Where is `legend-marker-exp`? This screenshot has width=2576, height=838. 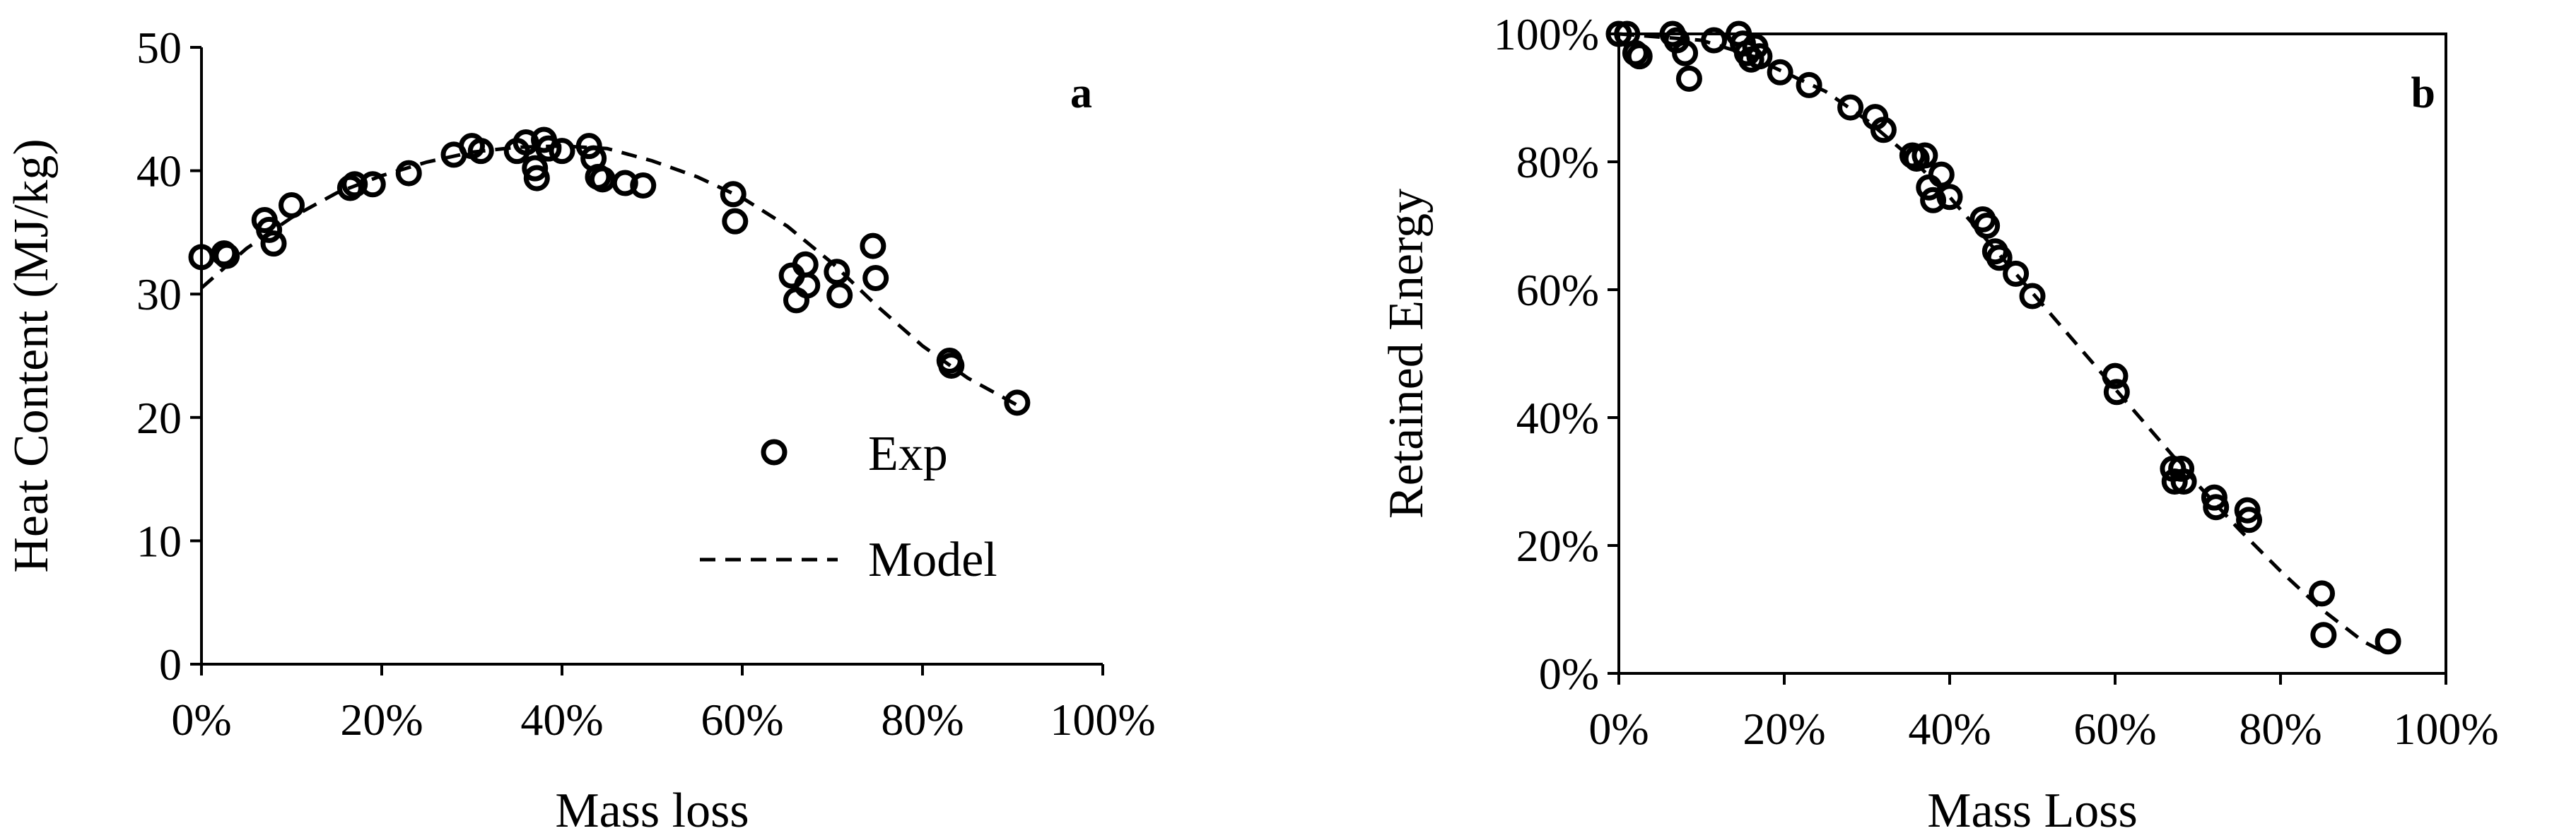 legend-marker-exp is located at coordinates (775, 452).